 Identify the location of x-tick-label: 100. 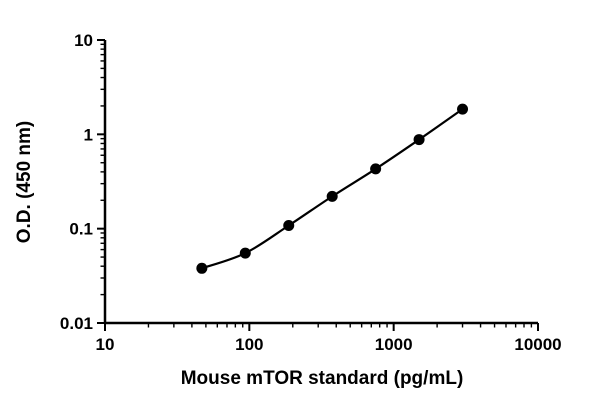
(249, 344).